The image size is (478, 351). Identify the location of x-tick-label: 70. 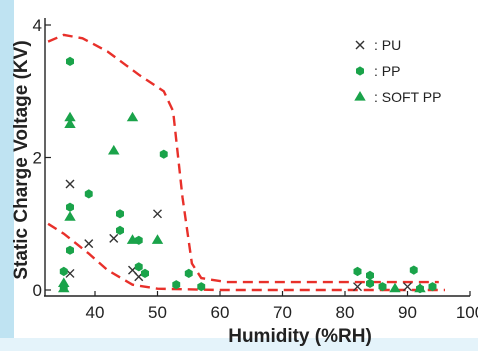
(282, 312).